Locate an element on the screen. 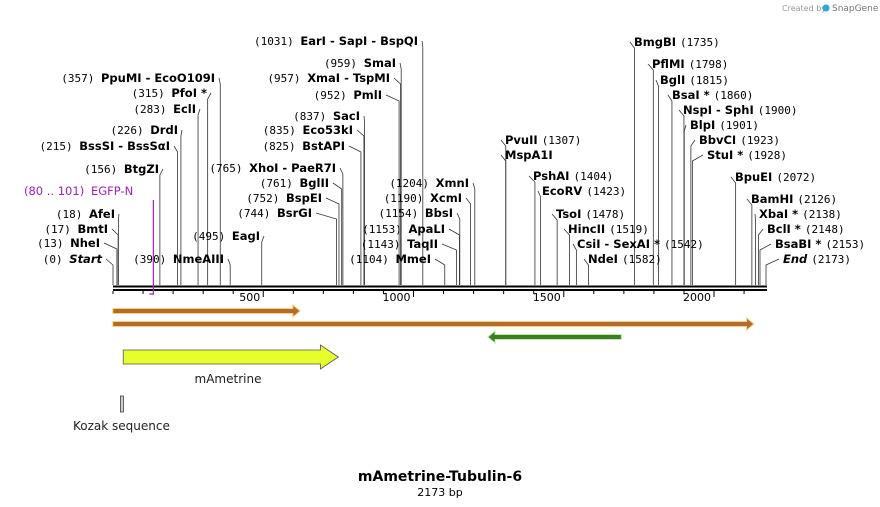 This screenshot has height=507, width=880. site-label: BamHI (2126) is located at coordinates (794, 199).